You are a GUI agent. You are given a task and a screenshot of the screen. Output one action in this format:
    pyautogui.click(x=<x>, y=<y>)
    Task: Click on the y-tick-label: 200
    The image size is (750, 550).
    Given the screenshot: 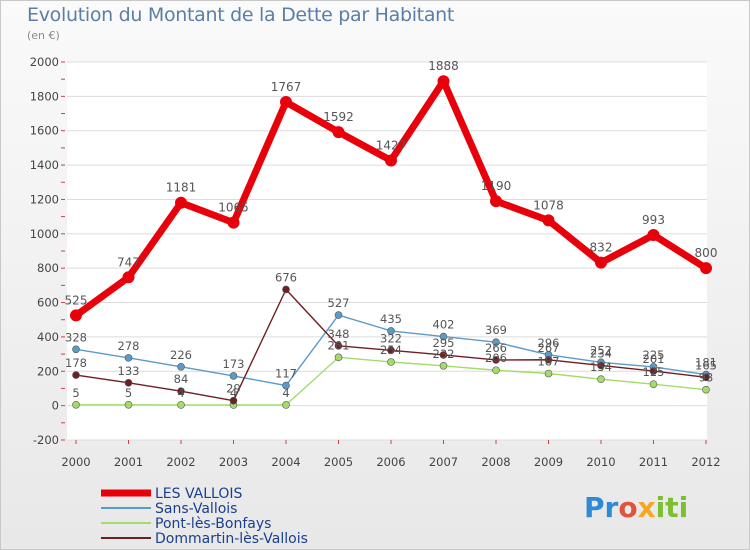 What is the action you would take?
    pyautogui.click(x=48, y=371)
    